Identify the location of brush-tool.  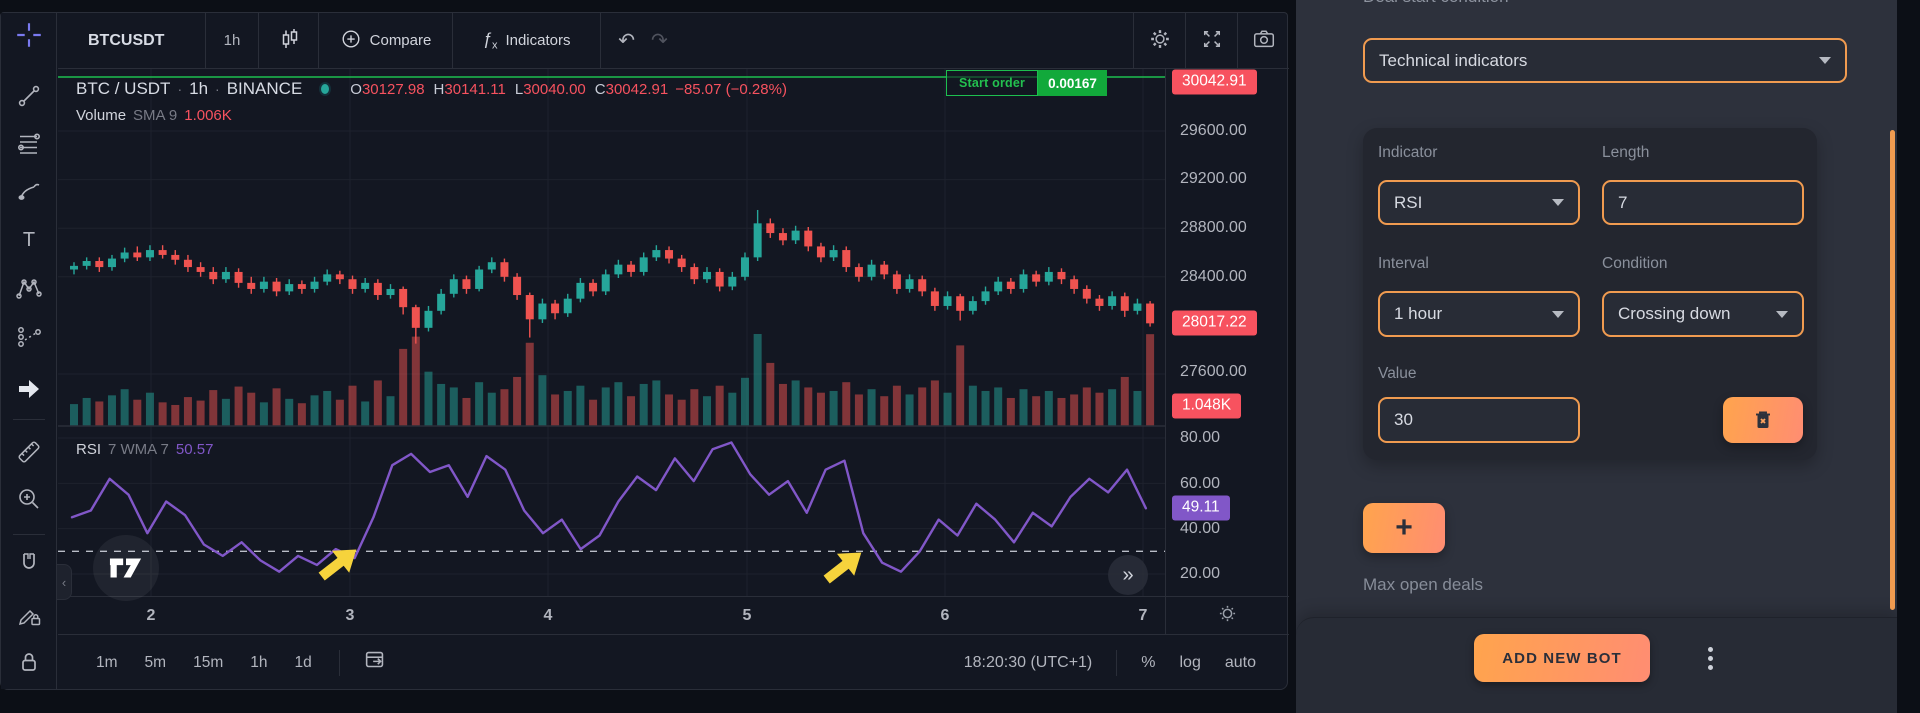
(29, 191).